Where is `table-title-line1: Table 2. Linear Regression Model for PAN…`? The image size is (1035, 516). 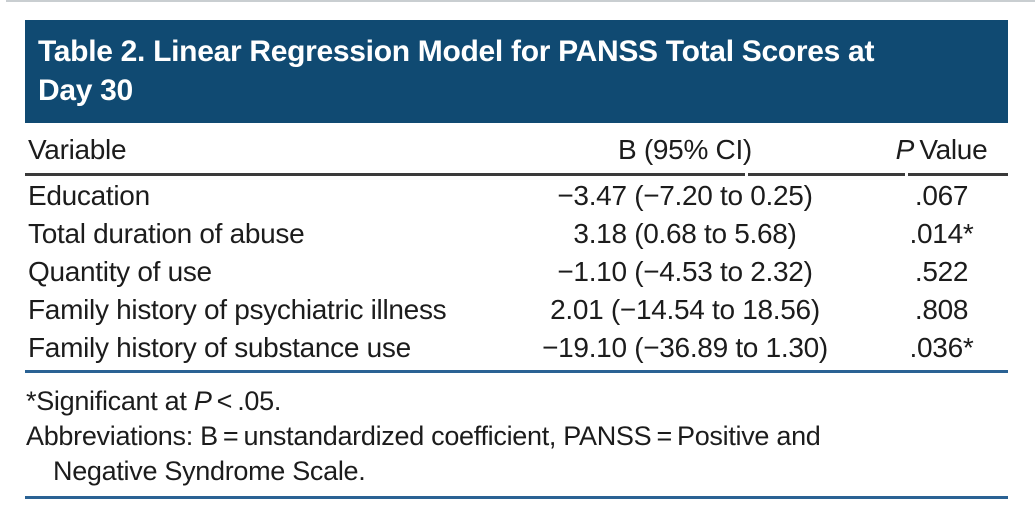
table-title-line1: Table 2. Linear Regression Model for PAN… is located at coordinates (456, 51).